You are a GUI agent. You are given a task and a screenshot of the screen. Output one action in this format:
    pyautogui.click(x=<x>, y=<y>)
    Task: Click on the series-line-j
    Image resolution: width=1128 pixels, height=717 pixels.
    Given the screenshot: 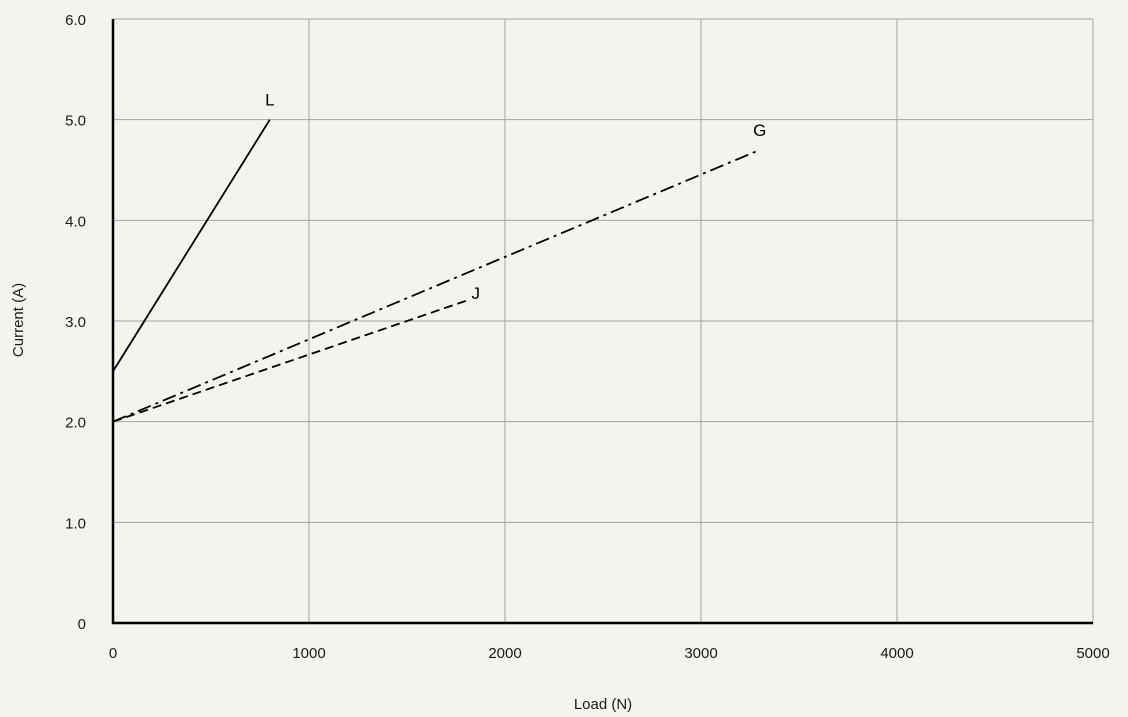 What is the action you would take?
    pyautogui.click(x=289, y=361)
    